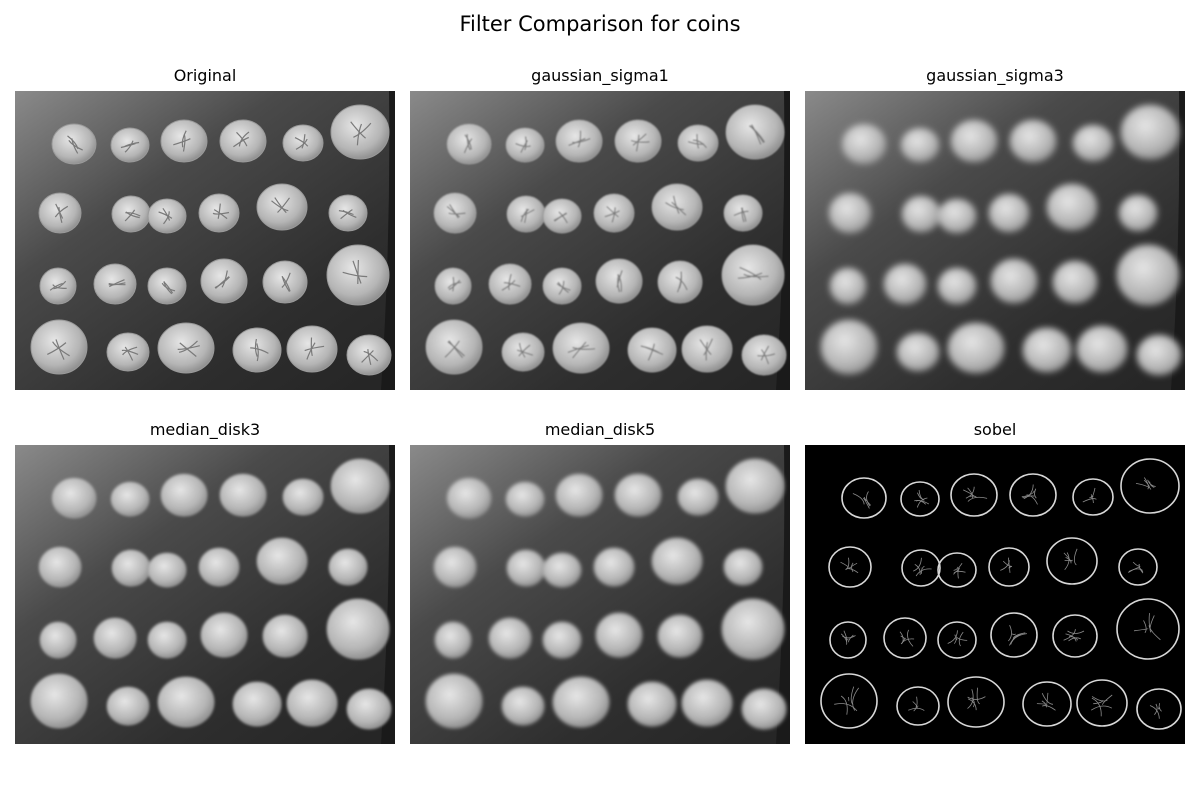 This screenshot has height=800, width=1200. Describe the element at coordinates (600, 24) in the screenshot. I see `figure-title: Filter Comparison for coins` at that location.